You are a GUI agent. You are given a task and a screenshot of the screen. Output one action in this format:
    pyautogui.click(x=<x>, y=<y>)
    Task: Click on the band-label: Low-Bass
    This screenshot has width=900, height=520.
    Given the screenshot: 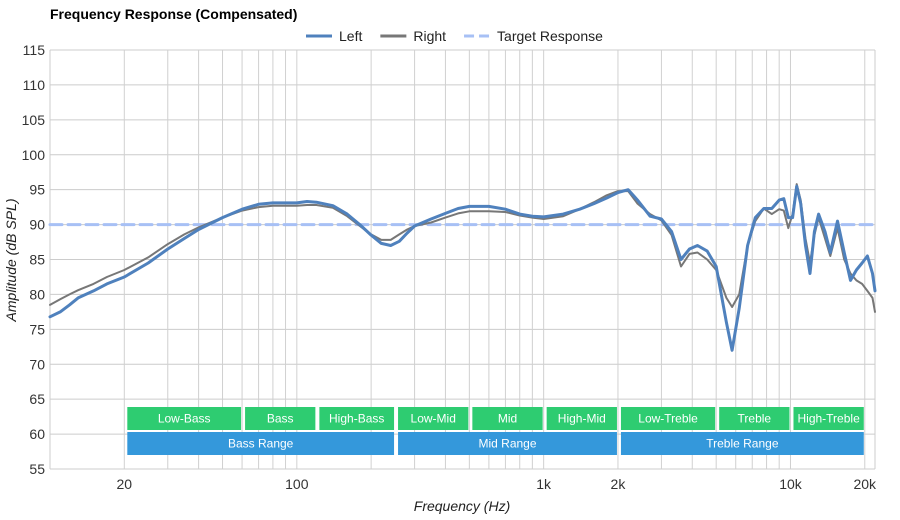 What is the action you would take?
    pyautogui.click(x=184, y=419)
    